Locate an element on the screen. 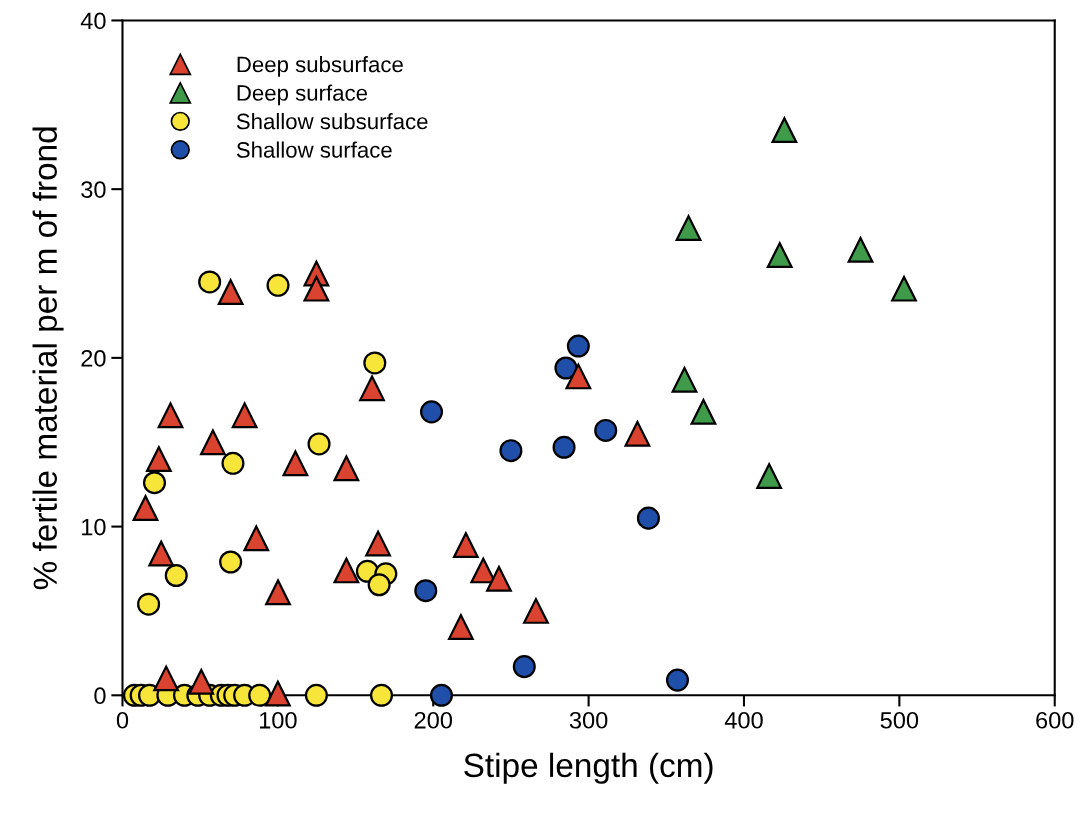  legend-label: Deep surface is located at coordinates (302, 95).